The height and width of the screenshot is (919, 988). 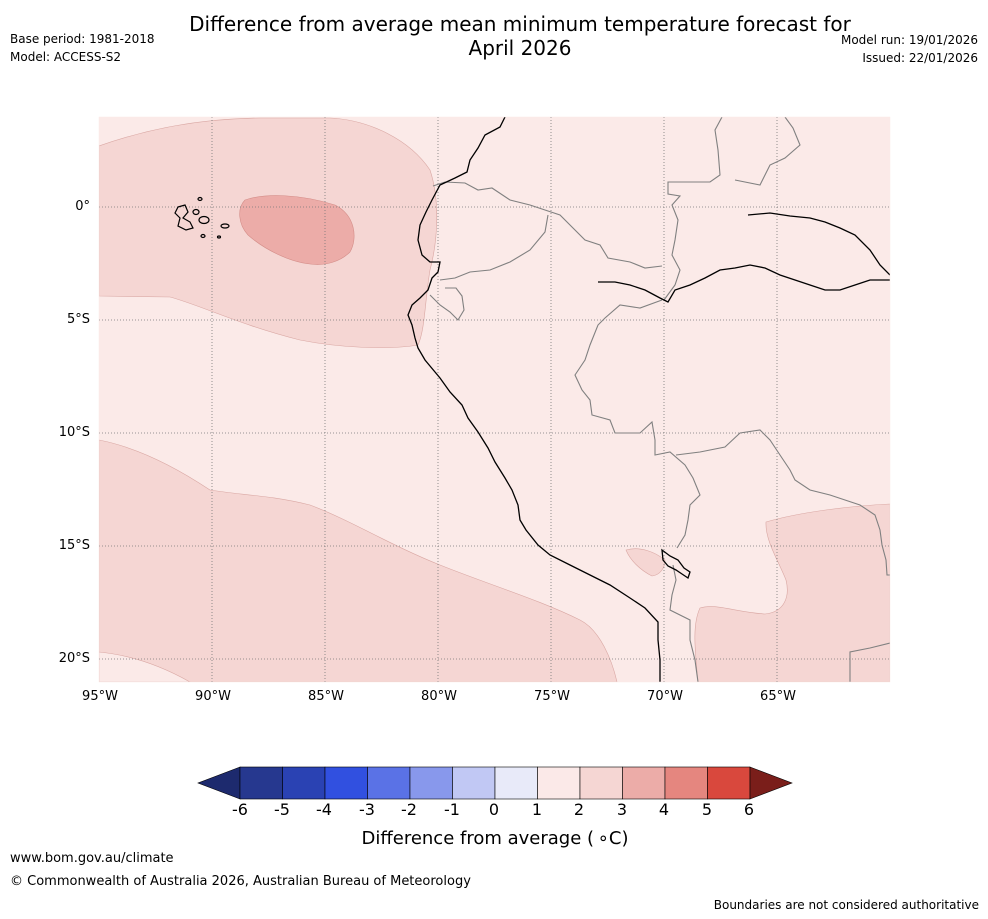 What do you see at coordinates (82, 48) in the screenshot?
I see `meta-left: Base period: 1981-2018 Model: ACCESS-S2` at bounding box center [82, 48].